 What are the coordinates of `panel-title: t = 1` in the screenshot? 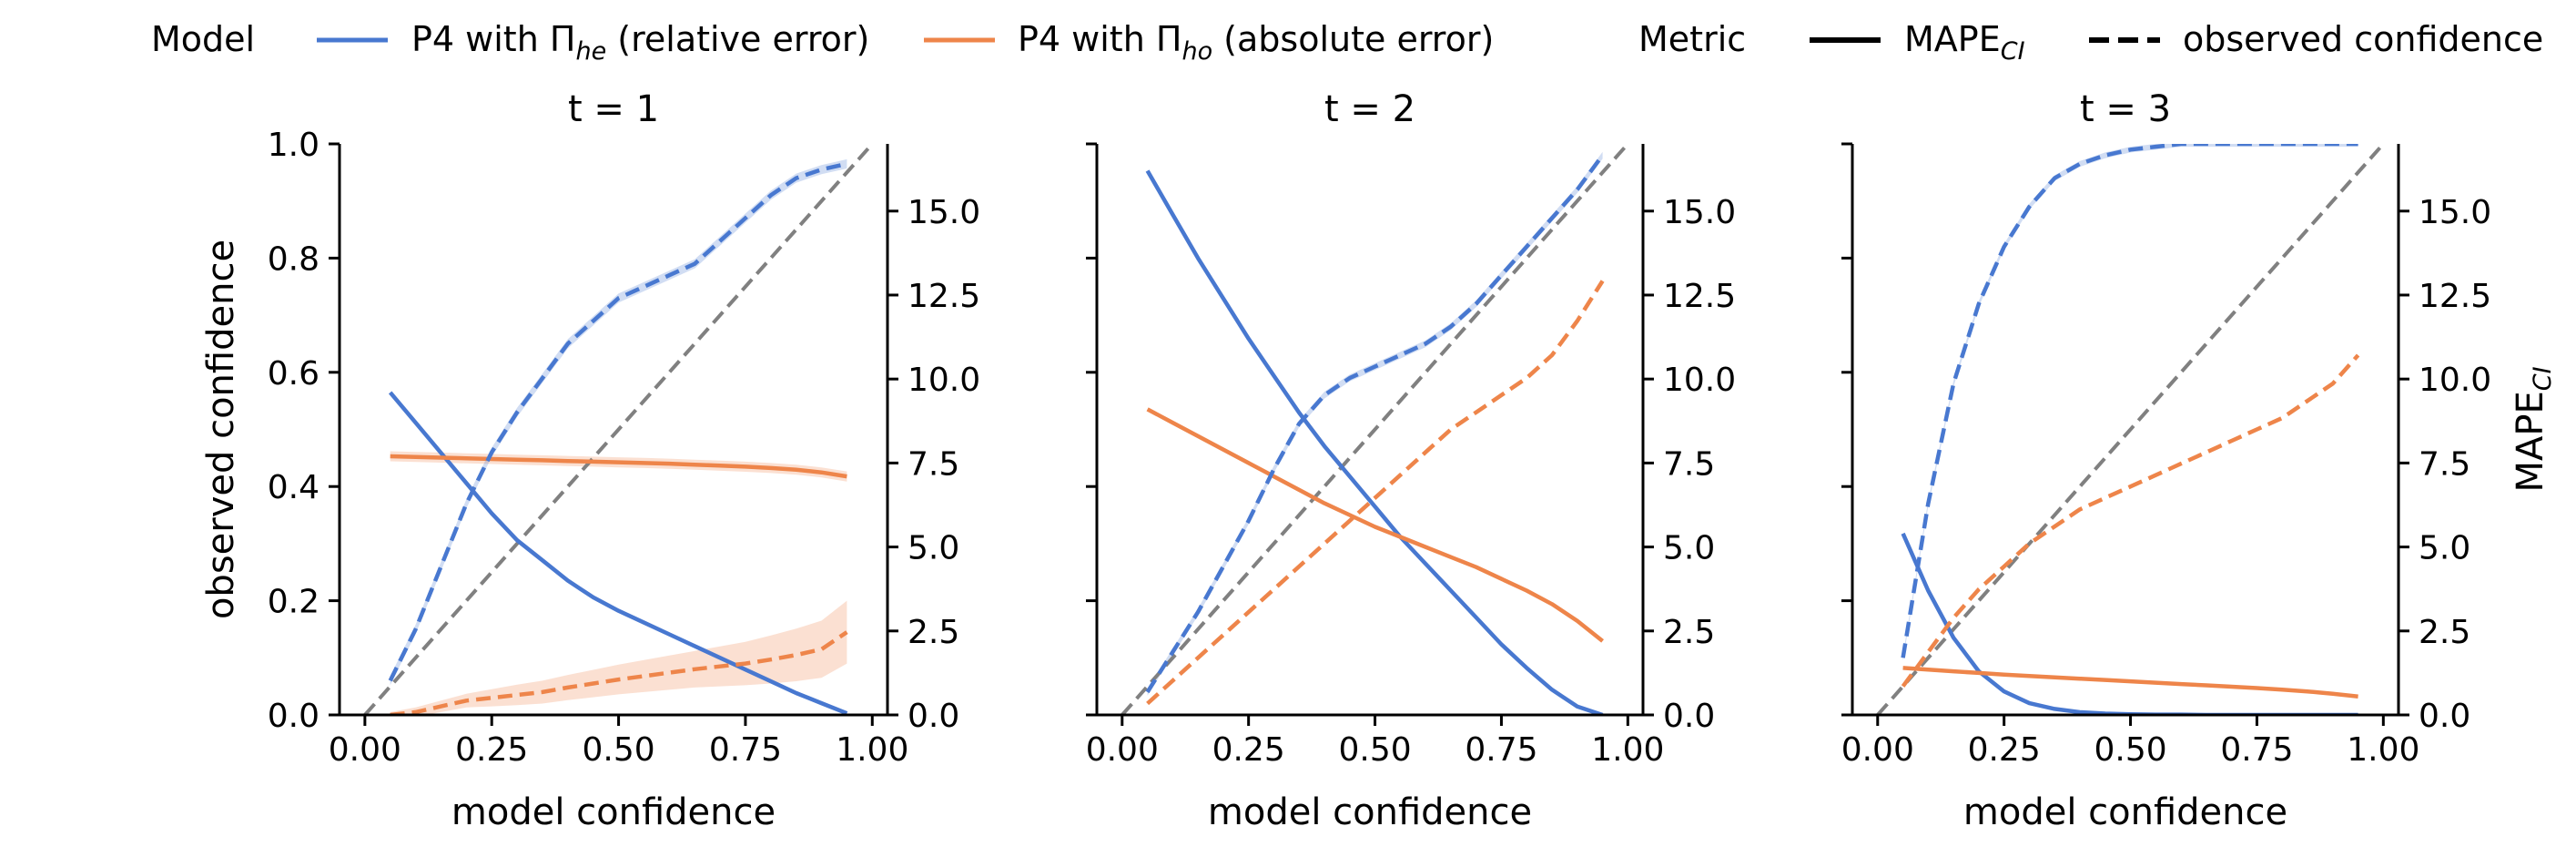 It's located at (613, 109).